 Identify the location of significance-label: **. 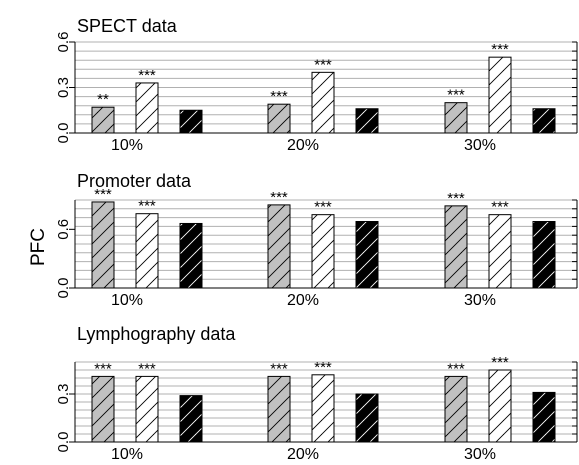
(103, 99).